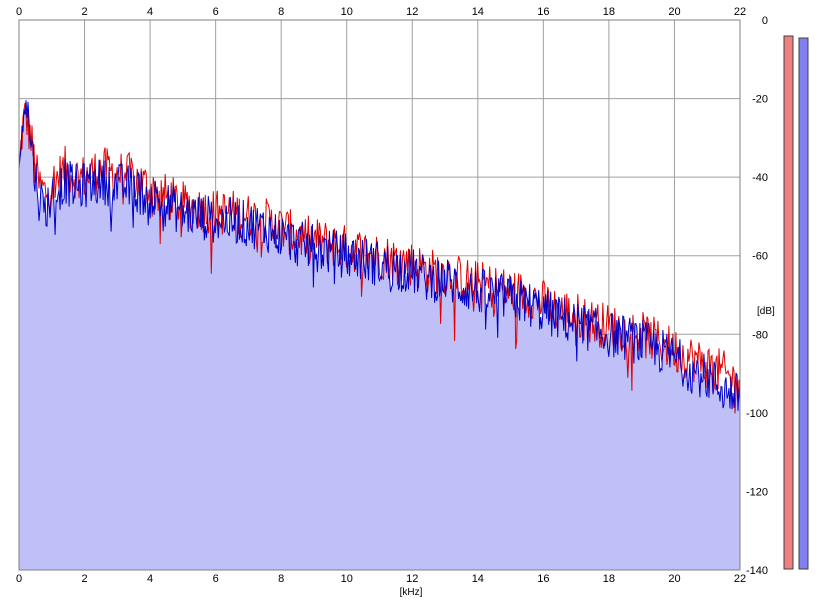 The width and height of the screenshot is (823, 610). Describe the element at coordinates (216, 12) in the screenshot. I see `x-tick-label-top: 6` at that location.